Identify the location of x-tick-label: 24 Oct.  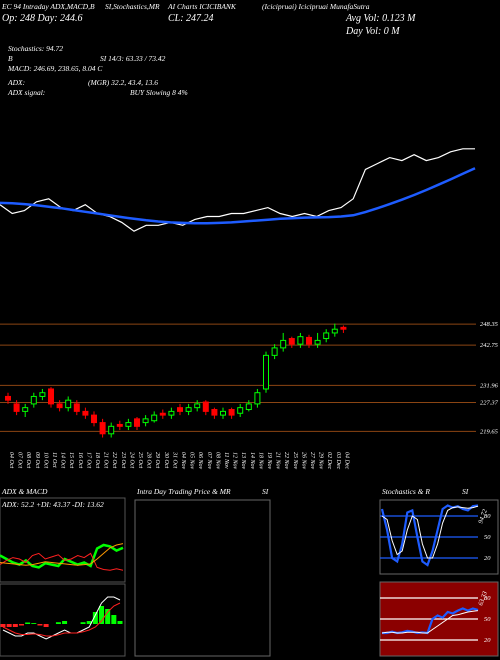
(131, 460).